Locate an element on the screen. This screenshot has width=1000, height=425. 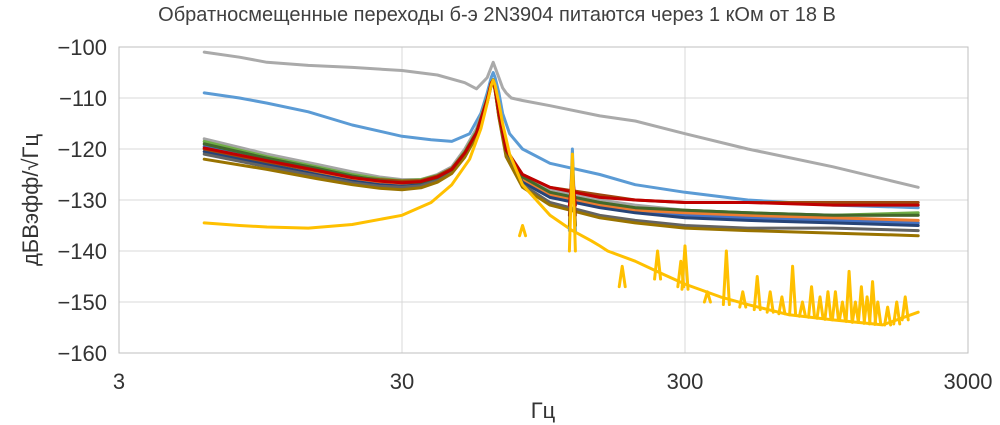
x-tick-label: 3000 is located at coordinates (968, 381).